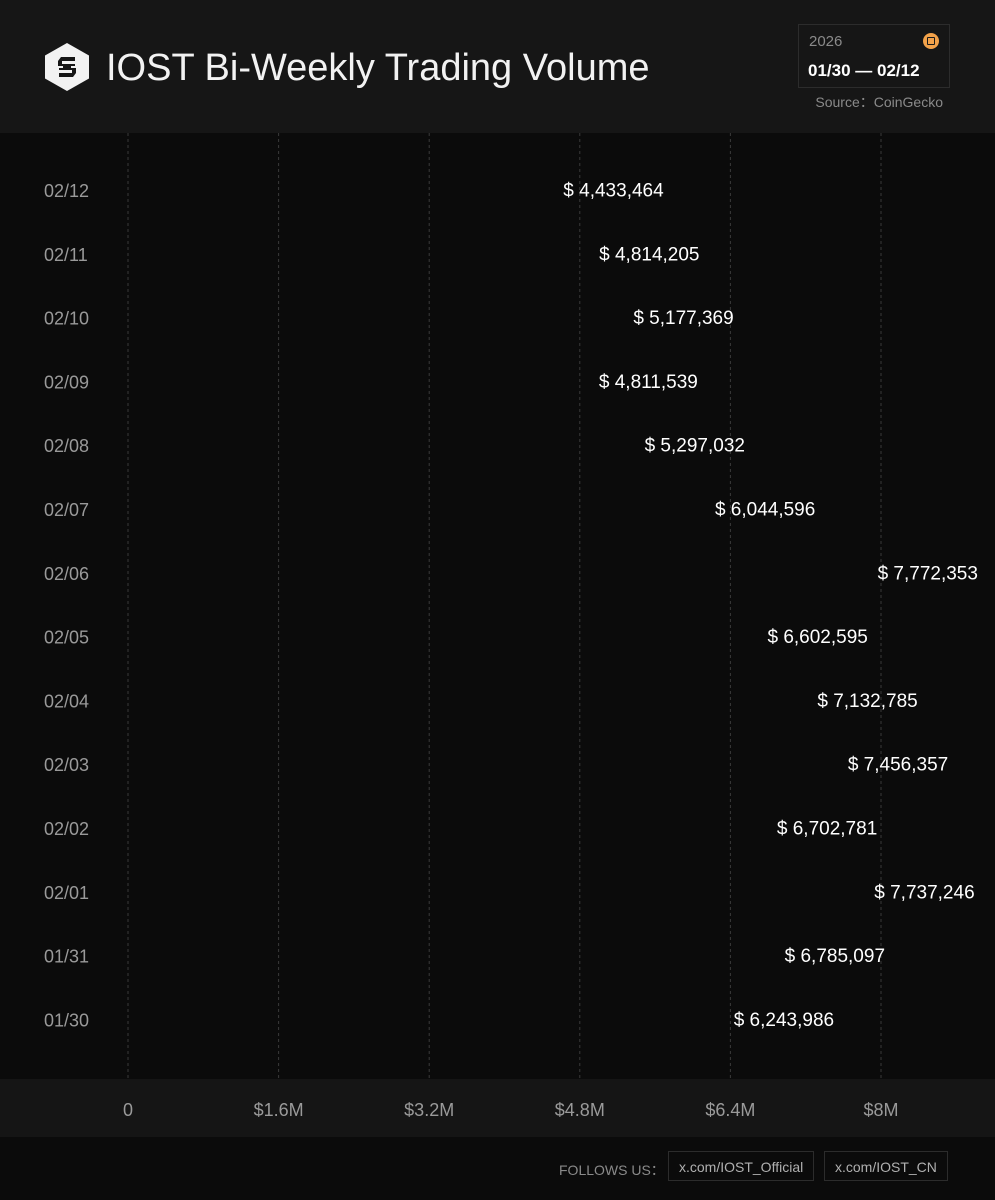 The image size is (995, 1200). Describe the element at coordinates (695, 446) in the screenshot. I see `value-label: $ 5,297,032` at that location.